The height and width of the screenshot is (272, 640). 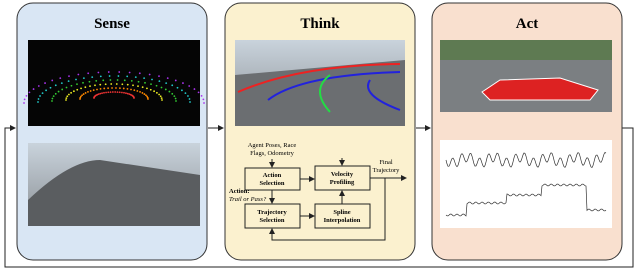 What do you see at coordinates (272, 179) in the screenshot?
I see `box-label: Action Selection` at bounding box center [272, 179].